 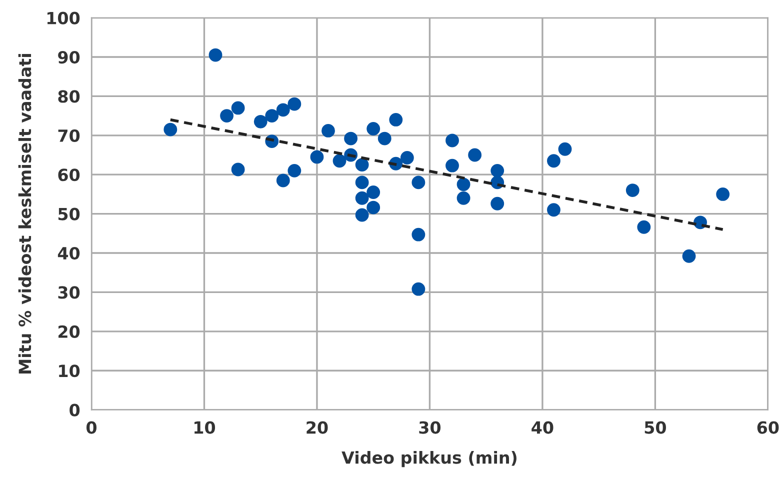 What do you see at coordinates (768, 427) in the screenshot?
I see `x-tick-label: 60` at bounding box center [768, 427].